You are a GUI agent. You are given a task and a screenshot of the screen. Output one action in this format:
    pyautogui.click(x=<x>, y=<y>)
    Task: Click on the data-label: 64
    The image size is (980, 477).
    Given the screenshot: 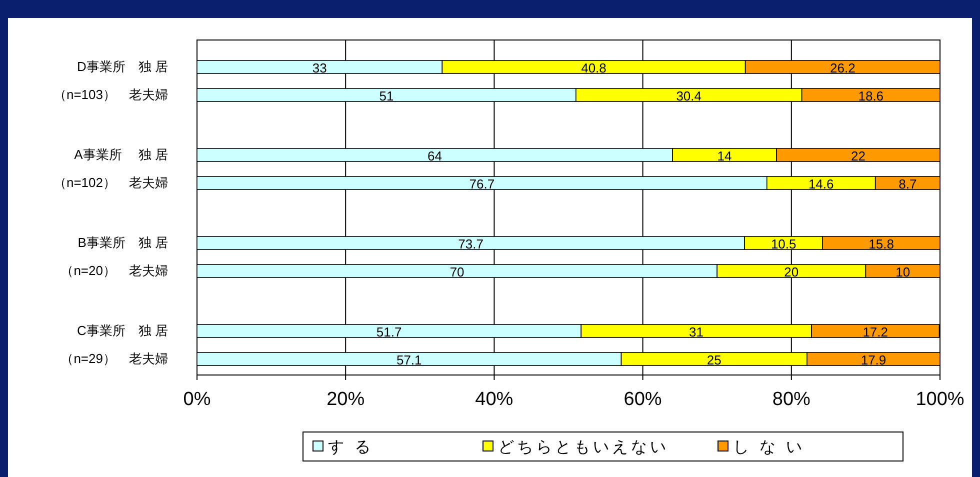 What is the action you would take?
    pyautogui.click(x=435, y=156)
    